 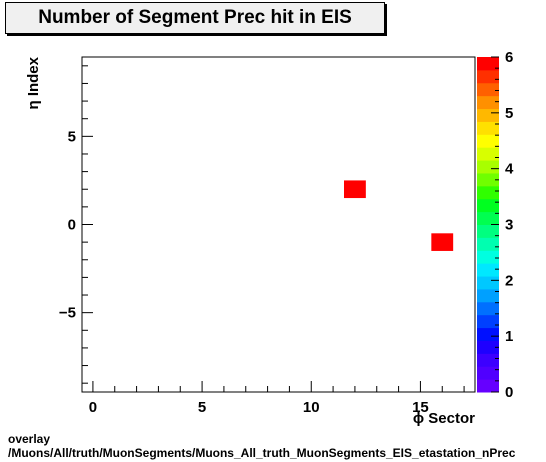 What do you see at coordinates (509, 392) in the screenshot?
I see `palette-tick-label: 0` at bounding box center [509, 392].